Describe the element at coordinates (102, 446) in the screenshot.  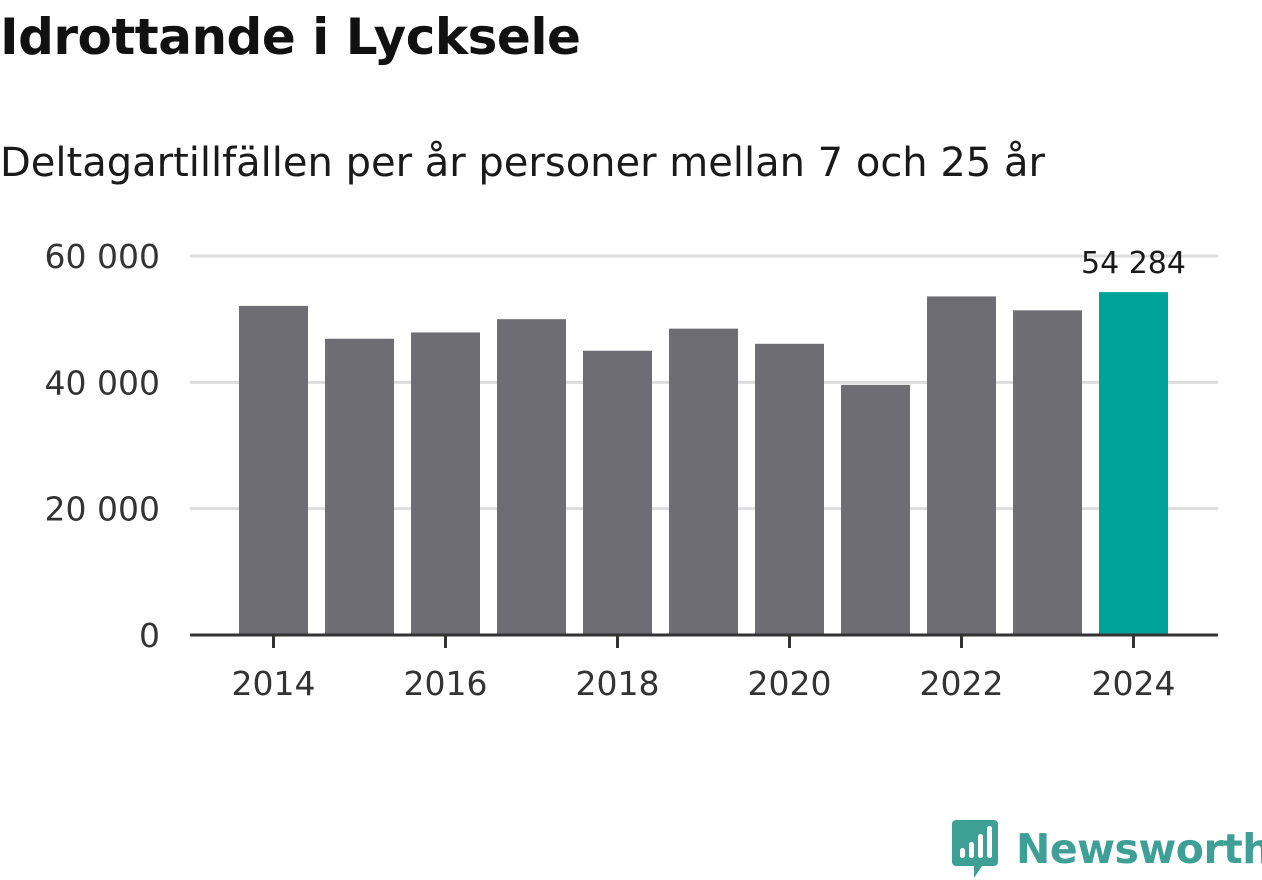
I see `y-axis-ticks: 0 20 000 40 000 60 000` at that location.